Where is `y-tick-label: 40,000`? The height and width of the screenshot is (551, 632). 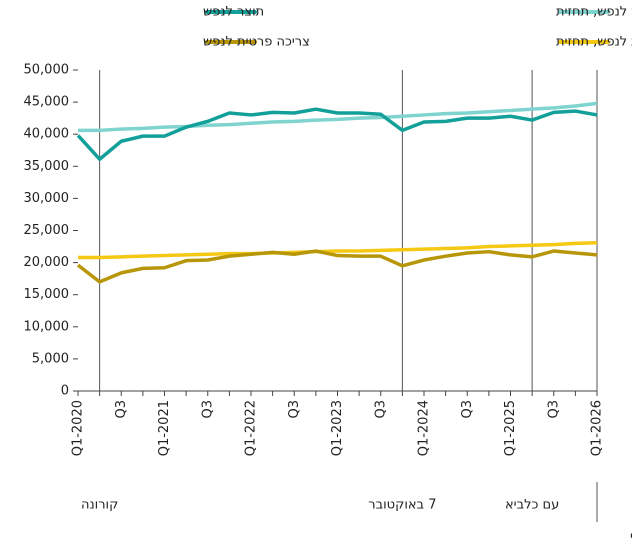
y-tick-label: 40,000 is located at coordinates (47, 134).